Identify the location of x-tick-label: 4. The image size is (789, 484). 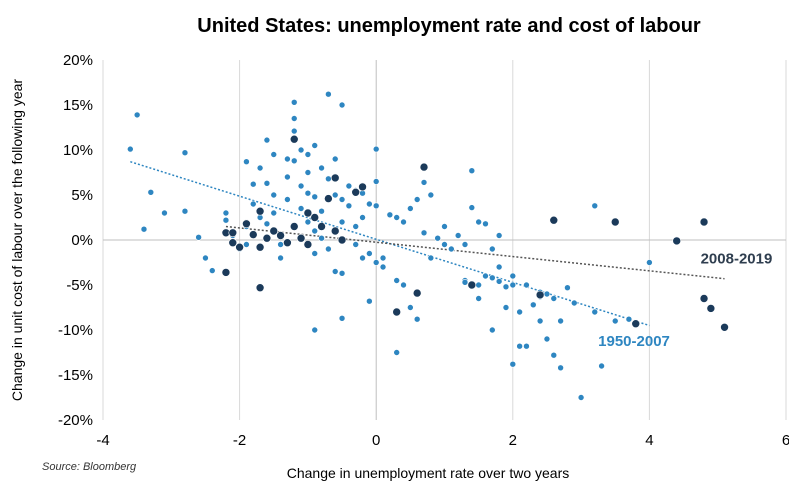
(649, 440).